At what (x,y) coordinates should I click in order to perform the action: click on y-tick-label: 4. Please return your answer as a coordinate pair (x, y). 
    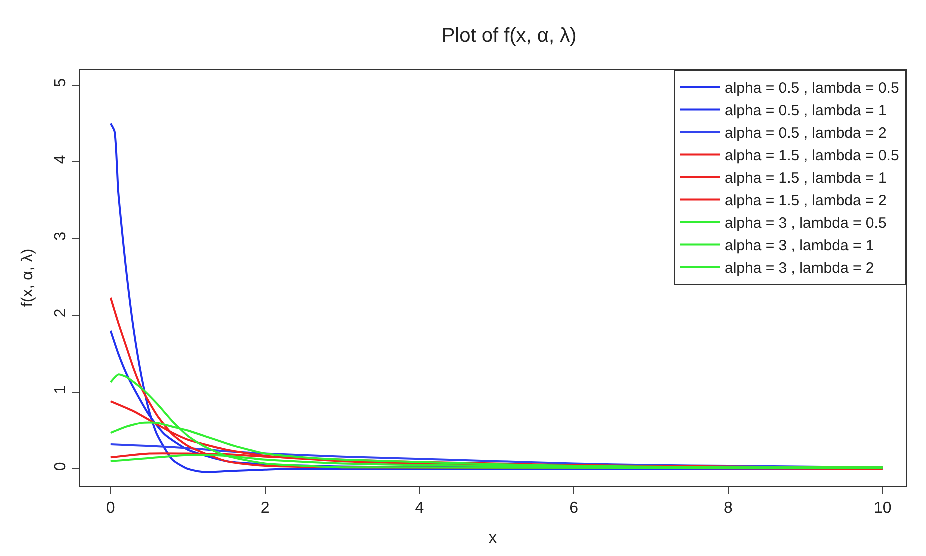
    Looking at the image, I should click on (61, 159).